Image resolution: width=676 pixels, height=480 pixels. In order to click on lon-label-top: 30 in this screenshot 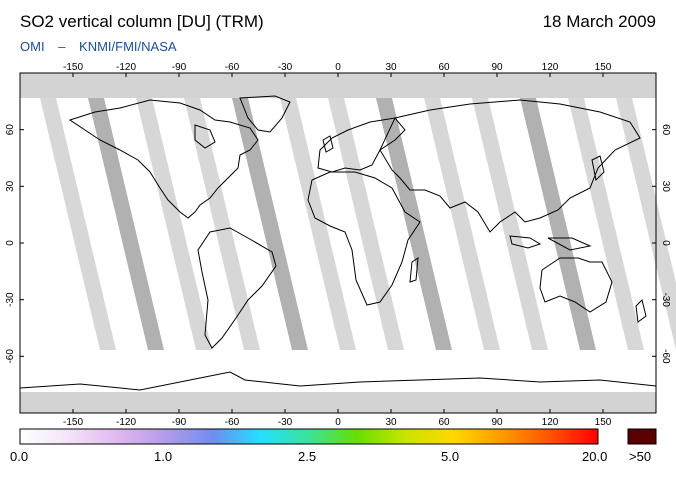, I will do `click(391, 67)`.